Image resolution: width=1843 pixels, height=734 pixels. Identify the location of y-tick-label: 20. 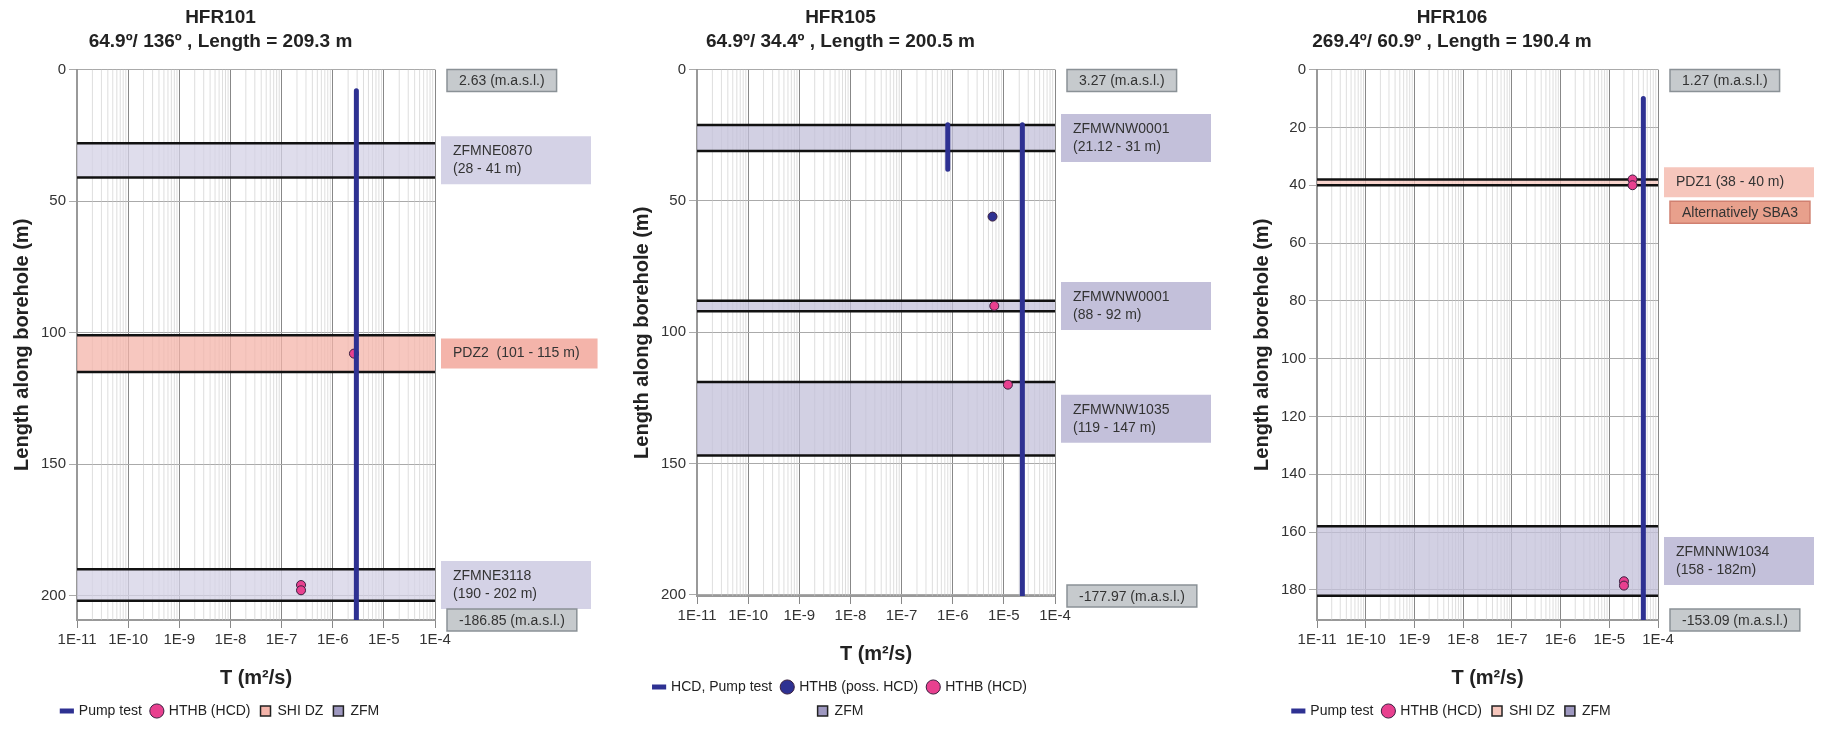
(1298, 126).